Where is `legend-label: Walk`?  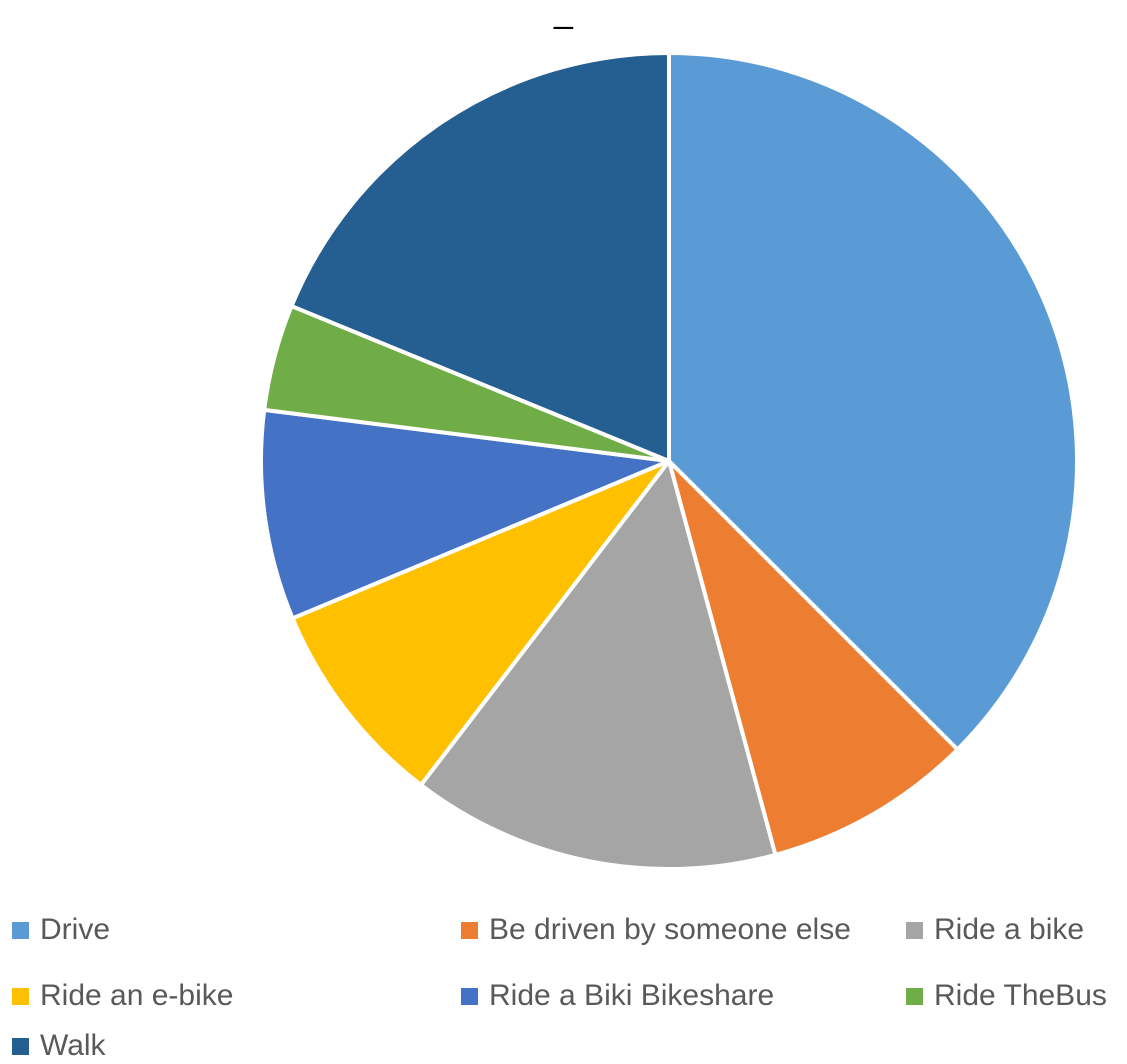
legend-label: Walk is located at coordinates (73, 1045).